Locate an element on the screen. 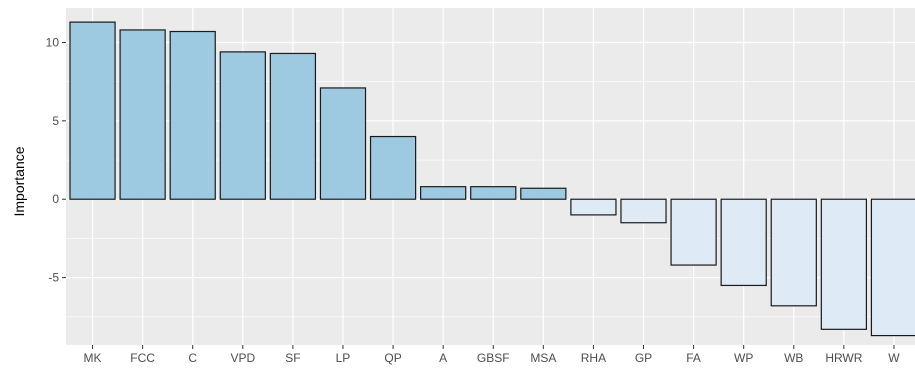 The image size is (915, 379). bar-gp is located at coordinates (643, 211).